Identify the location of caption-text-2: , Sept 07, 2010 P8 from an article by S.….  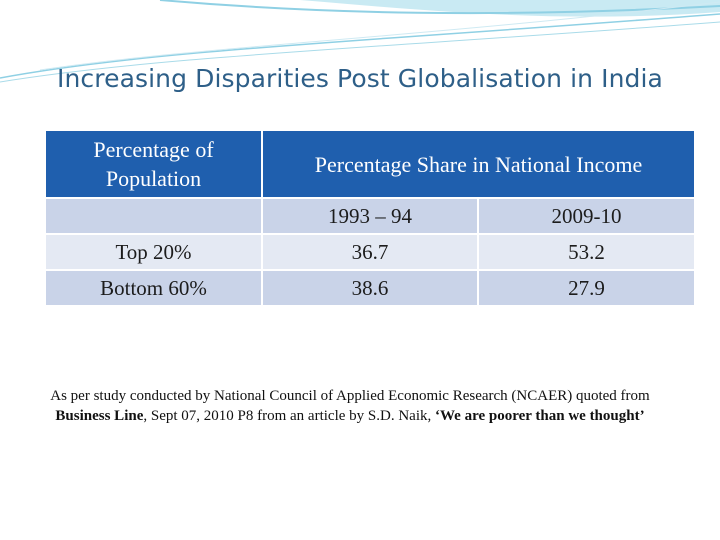
(289, 416).